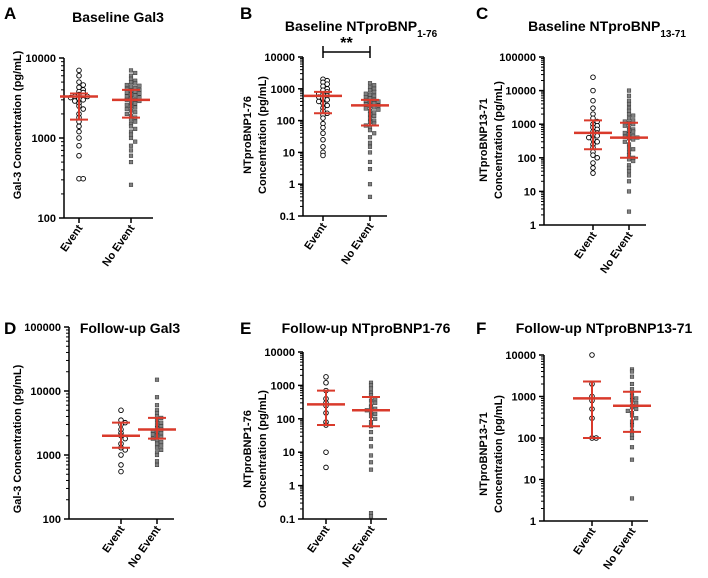 Image resolution: width=708 pixels, height=578 pixels. I want to click on chart-title: Follow-up Gal3, so click(130, 328).